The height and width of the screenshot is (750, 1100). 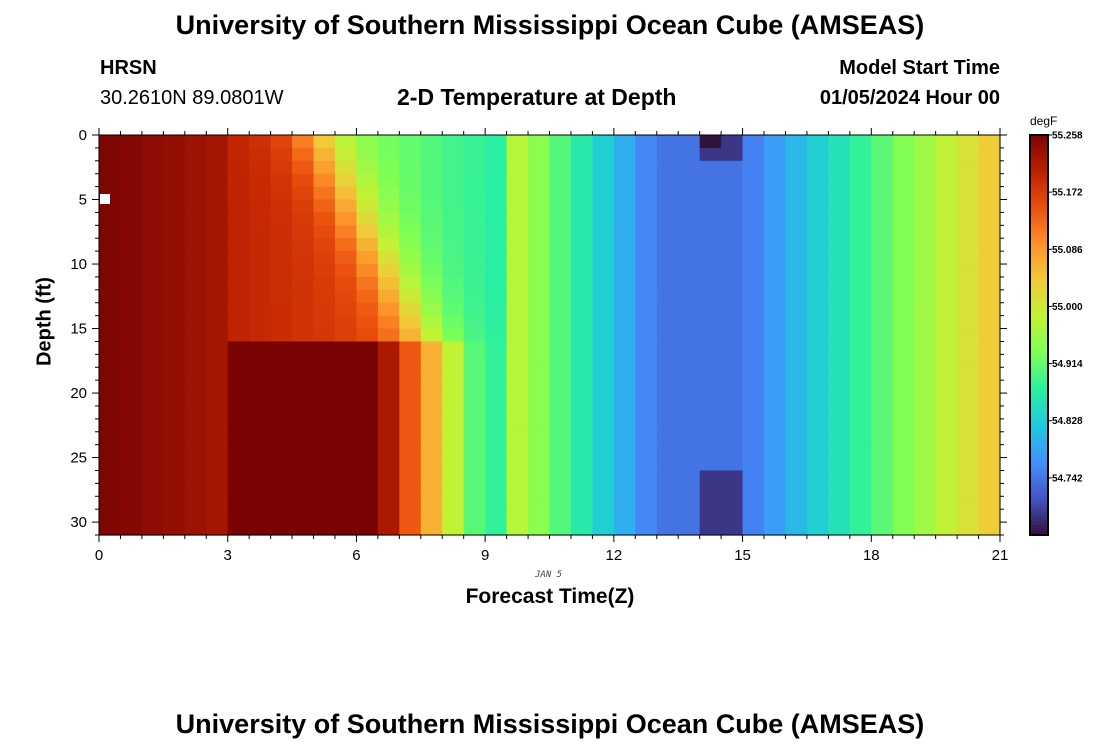 I want to click on x-tick-label: 6, so click(x=356, y=555).